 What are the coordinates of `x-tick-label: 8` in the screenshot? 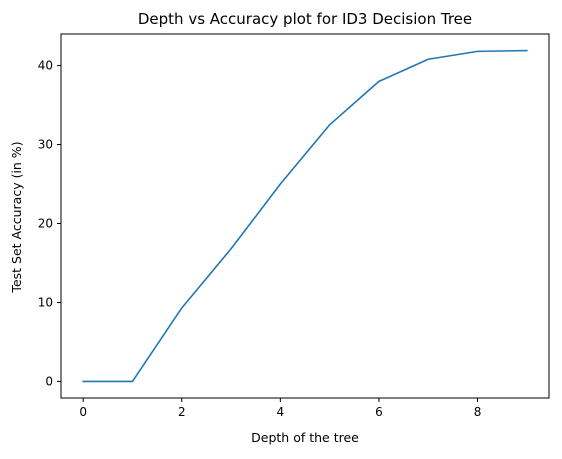 It's located at (478, 412).